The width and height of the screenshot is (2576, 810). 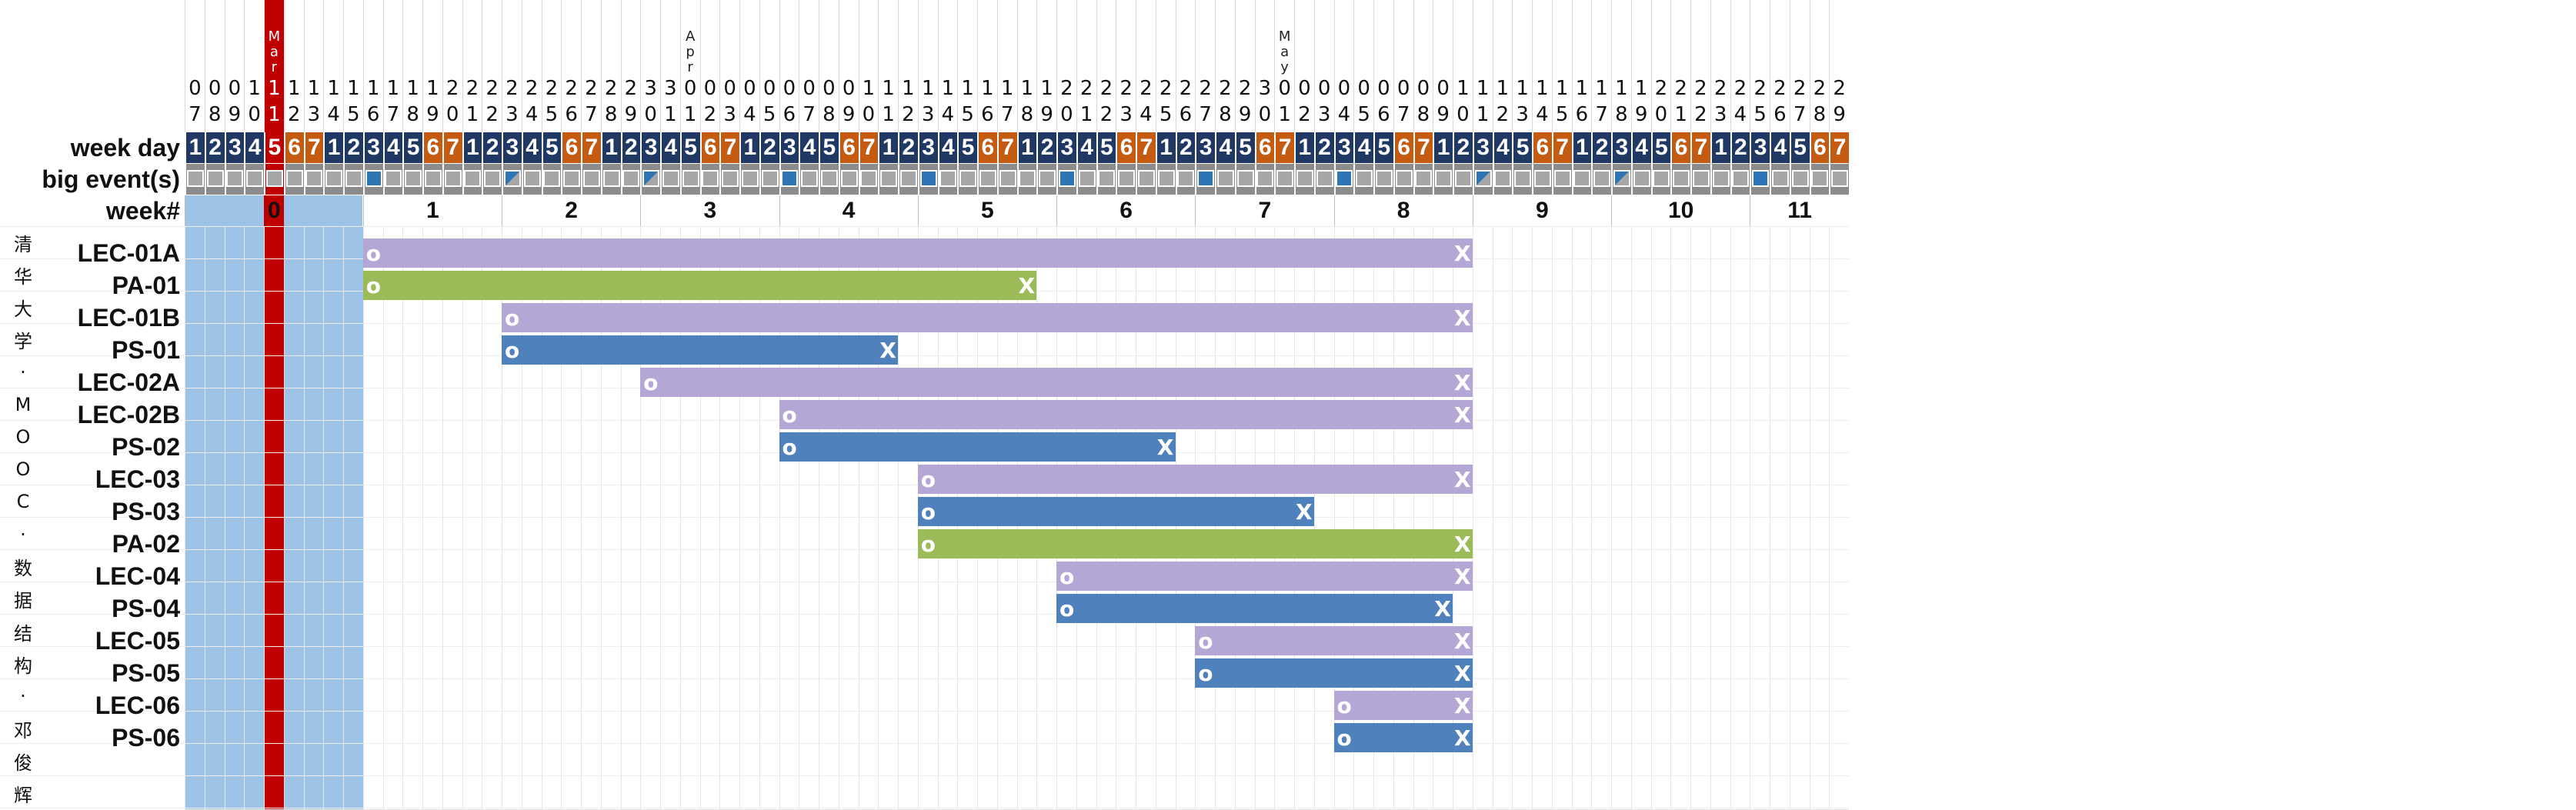 What do you see at coordinates (1562, 147) in the screenshot?
I see `weekday-number: 7` at bounding box center [1562, 147].